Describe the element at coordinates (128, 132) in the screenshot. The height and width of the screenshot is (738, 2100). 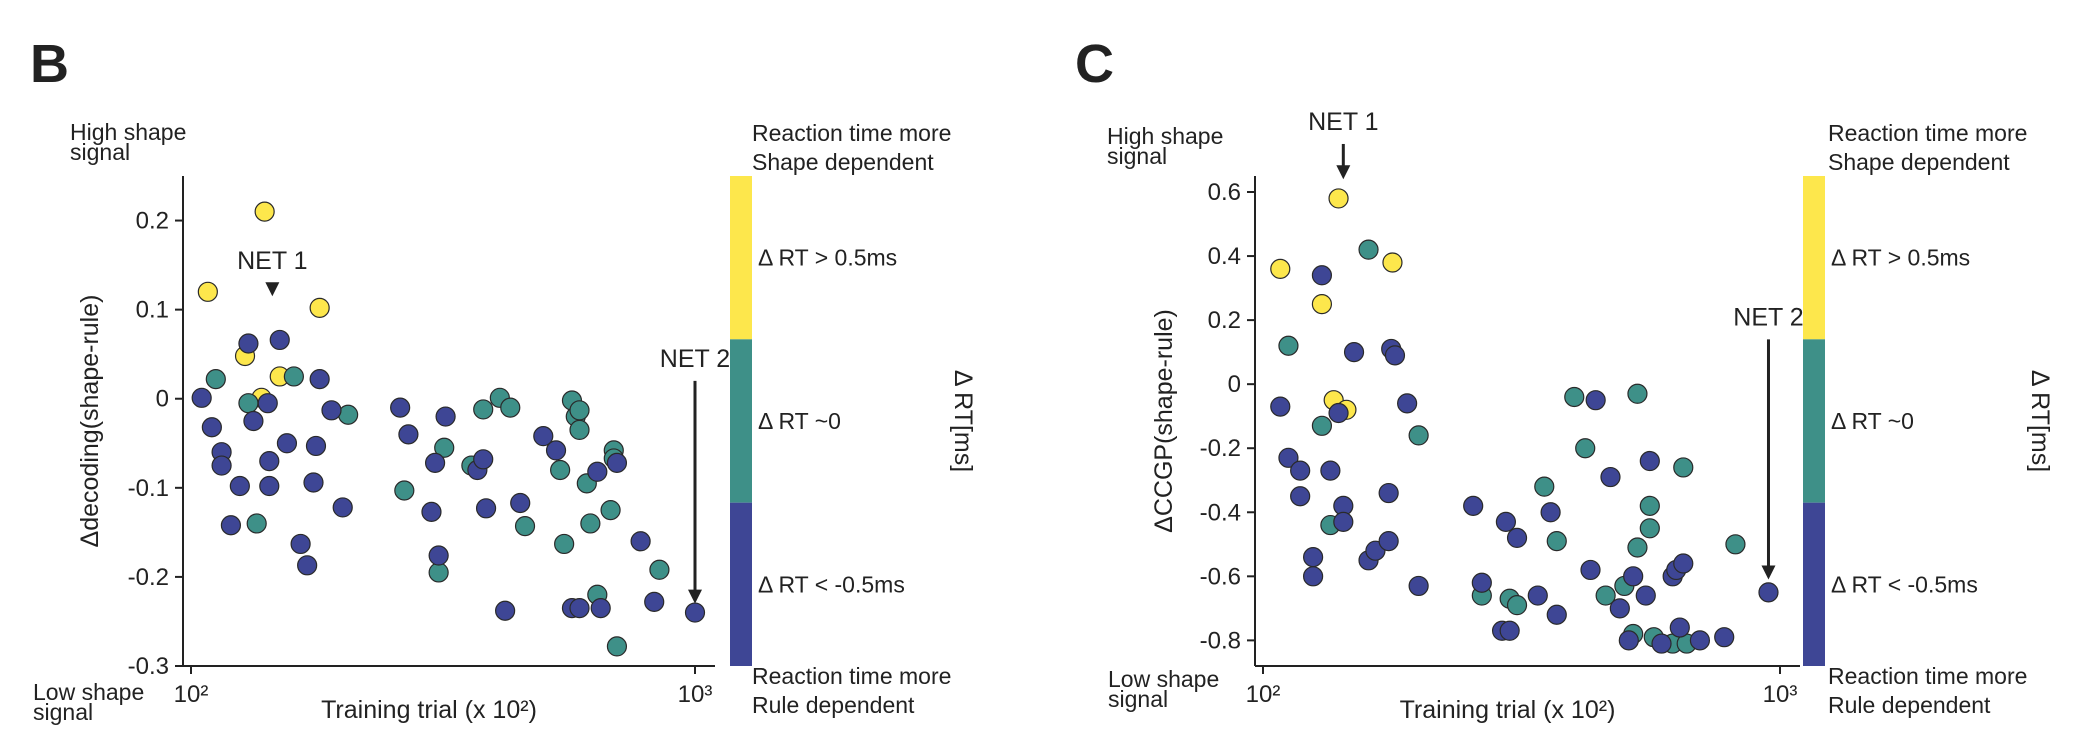
I see `panel-b-high-shape-note-0: High shape` at that location.